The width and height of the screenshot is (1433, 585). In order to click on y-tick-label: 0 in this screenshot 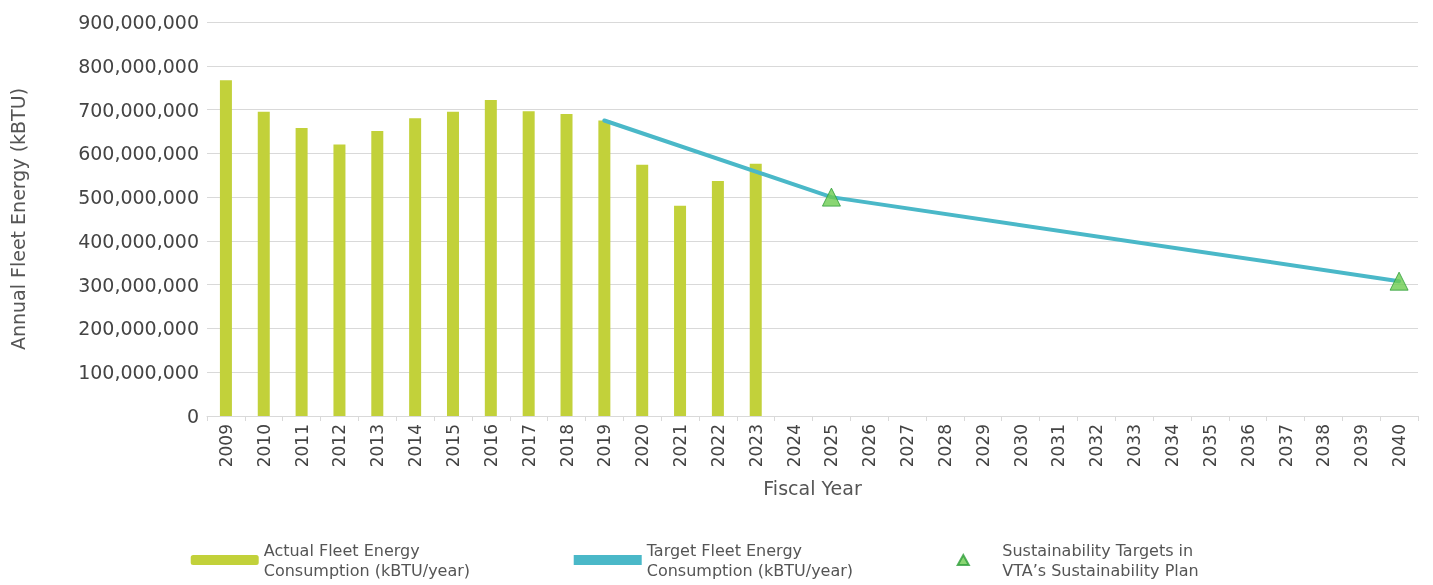, I will do `click(192, 416)`.